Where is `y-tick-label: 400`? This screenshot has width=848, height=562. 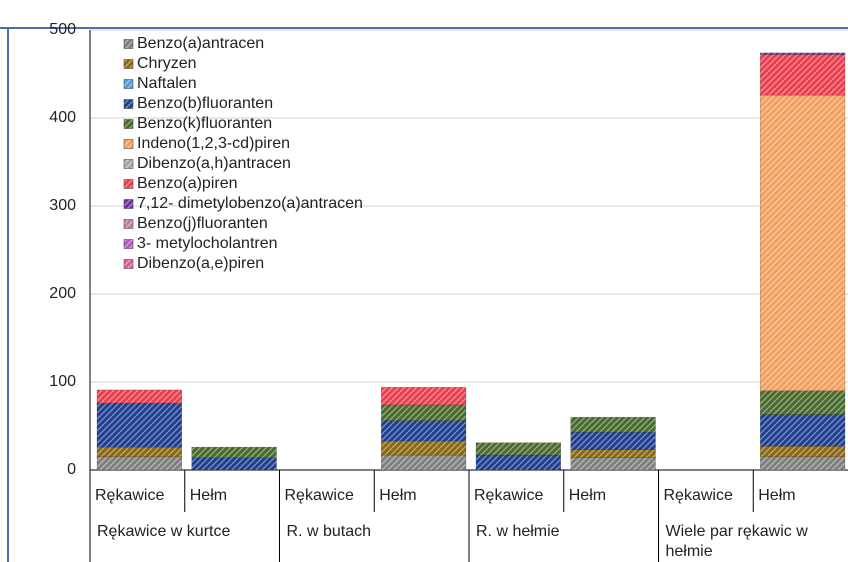
y-tick-label: 400 is located at coordinates (62, 117).